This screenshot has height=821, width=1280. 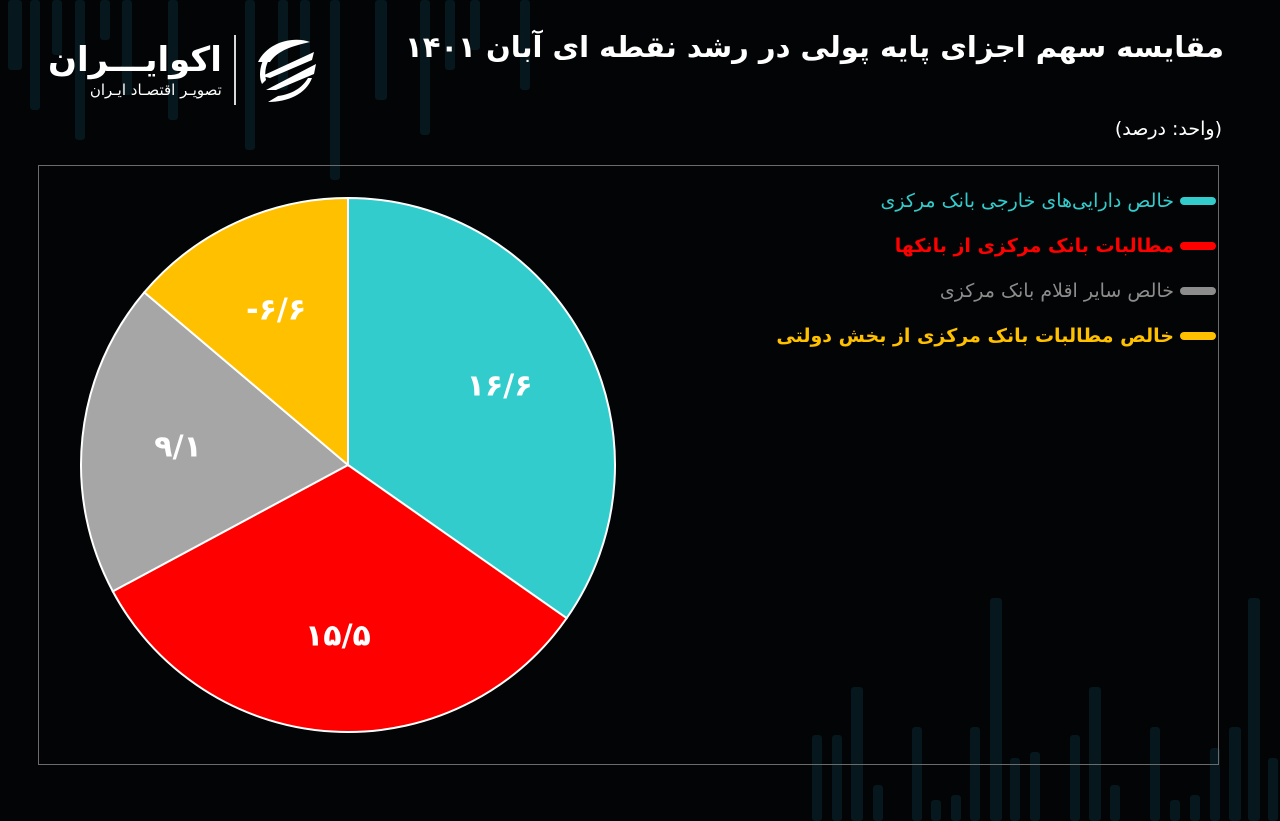 I want to click on logo-text: اکوایـــران تصویـر اقتصـاد ایـران, so click(x=135, y=70).